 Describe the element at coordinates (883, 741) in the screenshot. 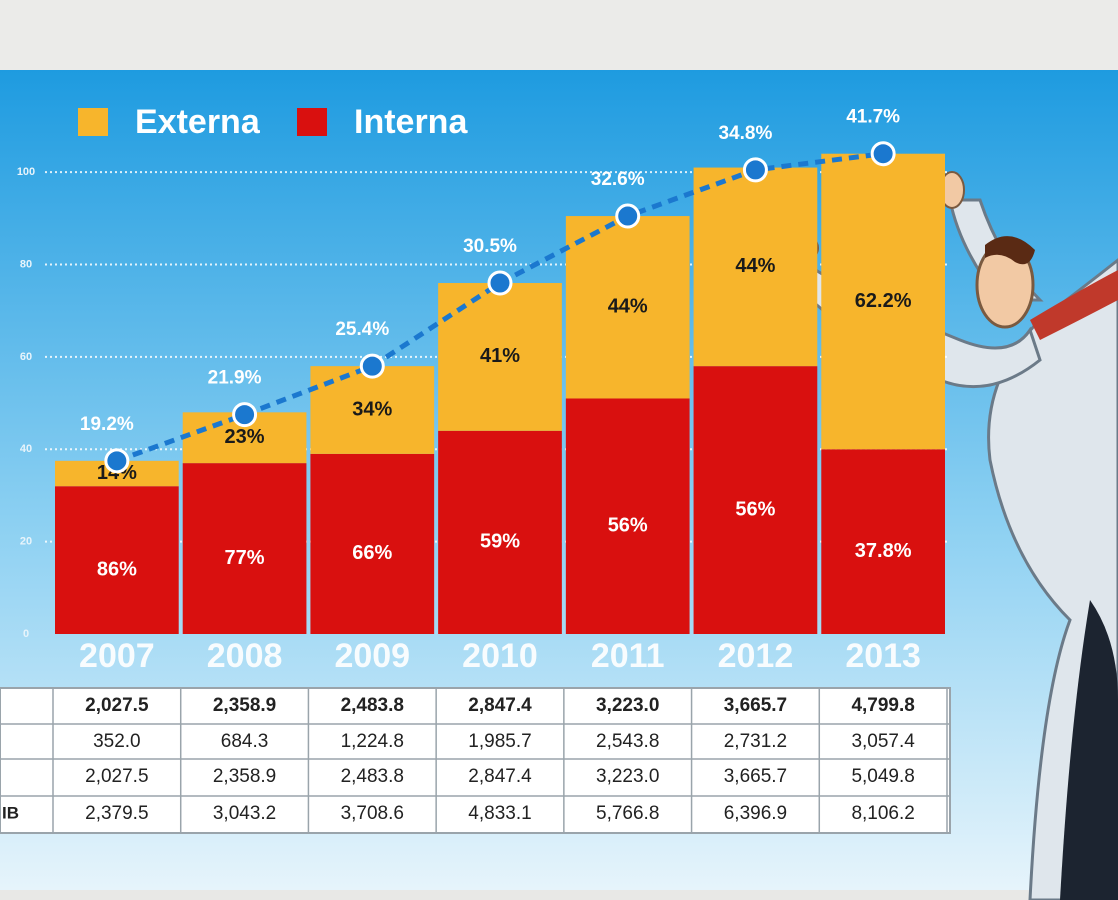

I see `table-cell: 3,057.4` at that location.